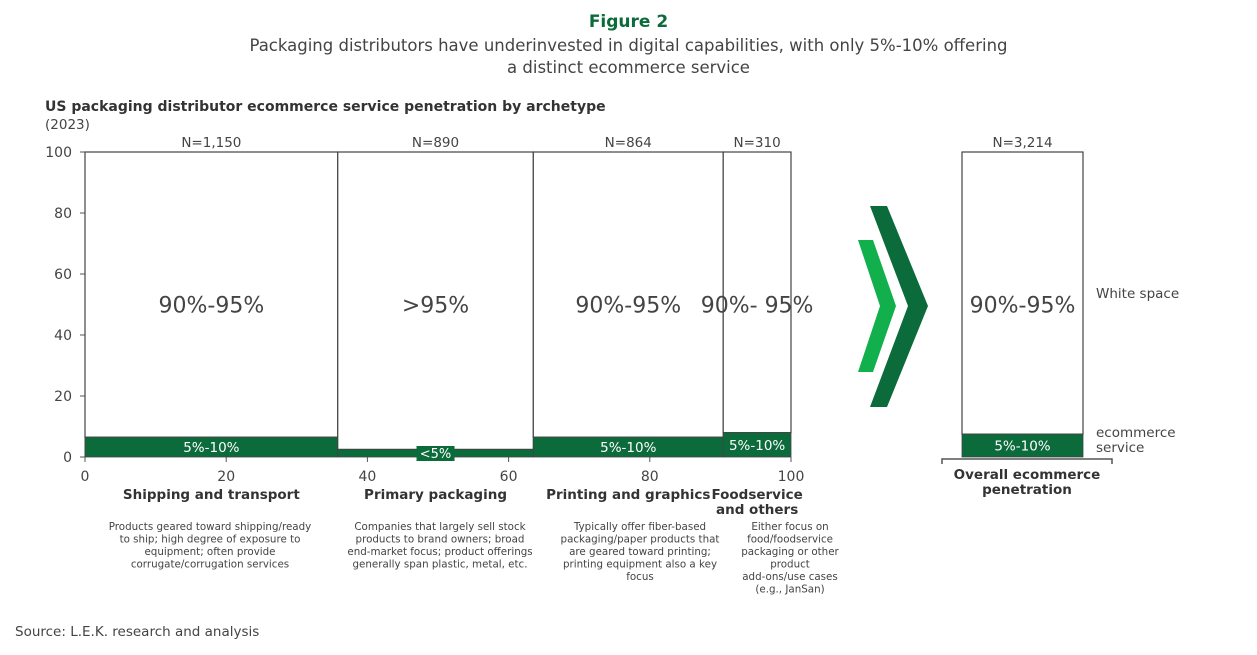  Describe the element at coordinates (628, 495) in the screenshot. I see `category-name: Printing and graphics` at that location.